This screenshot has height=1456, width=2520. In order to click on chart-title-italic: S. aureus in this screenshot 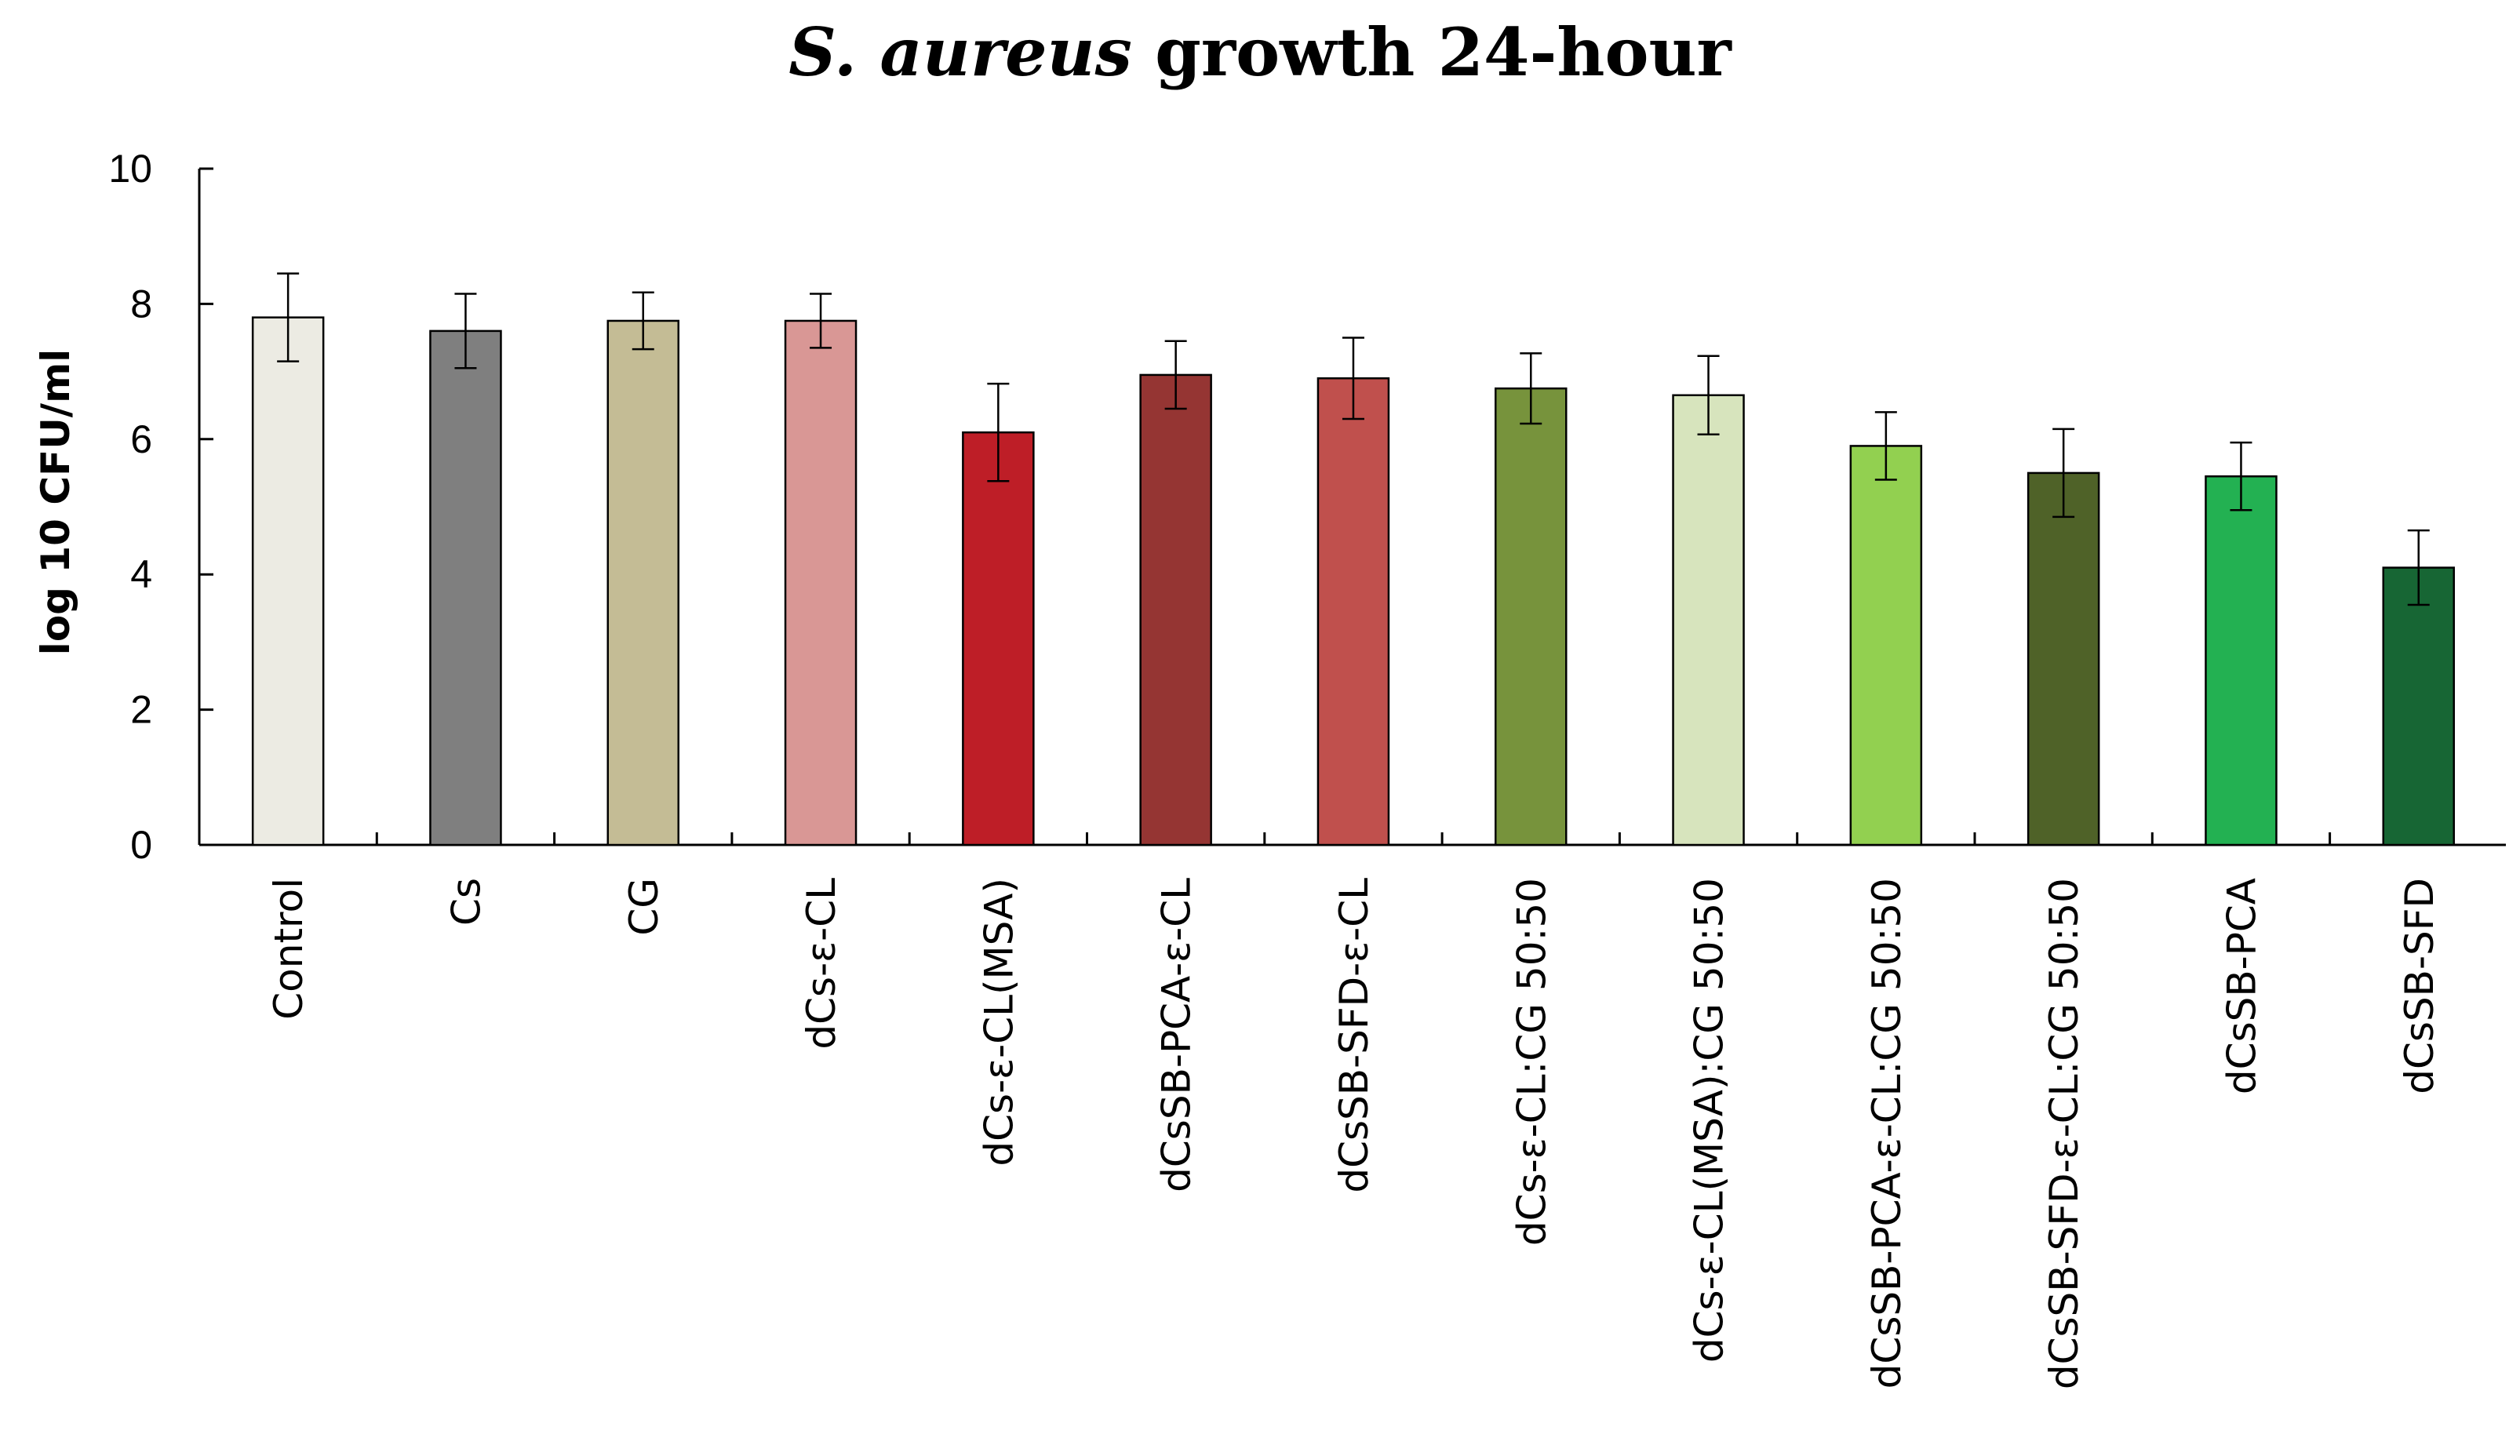, I will do `click(960, 52)`.